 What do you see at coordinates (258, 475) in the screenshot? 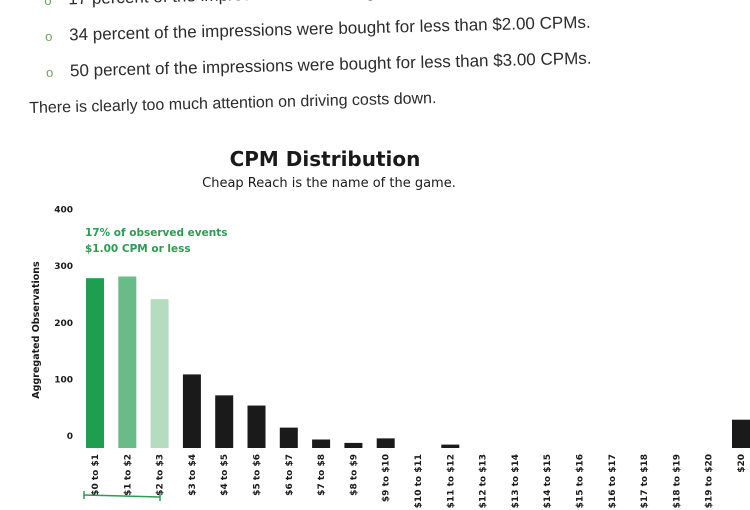
I see `x-tick-label: $5 to $6` at bounding box center [258, 475].